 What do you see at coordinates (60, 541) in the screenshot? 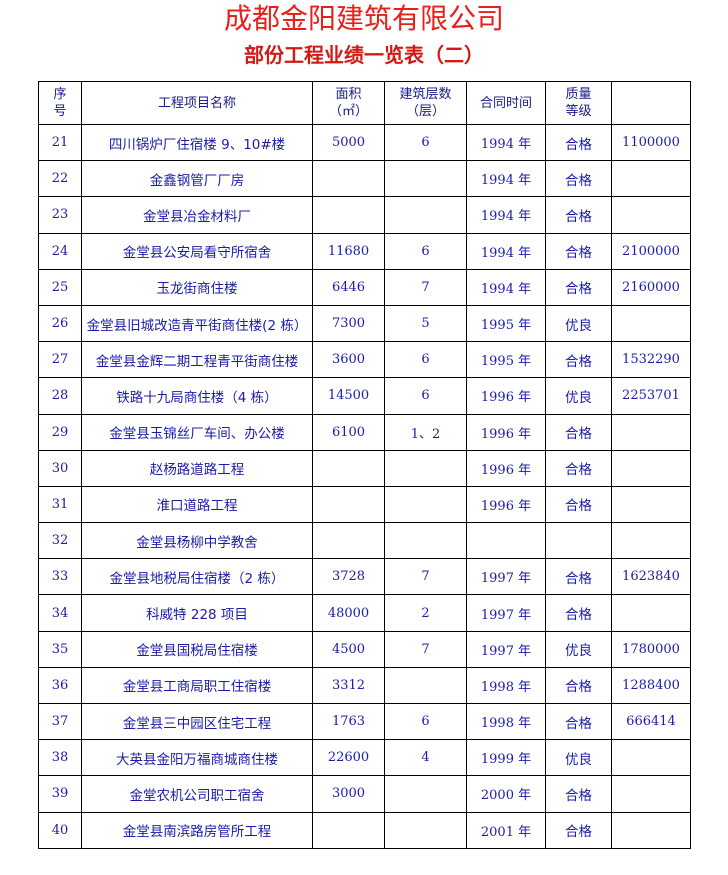
I see `cell-no: 32` at bounding box center [60, 541].